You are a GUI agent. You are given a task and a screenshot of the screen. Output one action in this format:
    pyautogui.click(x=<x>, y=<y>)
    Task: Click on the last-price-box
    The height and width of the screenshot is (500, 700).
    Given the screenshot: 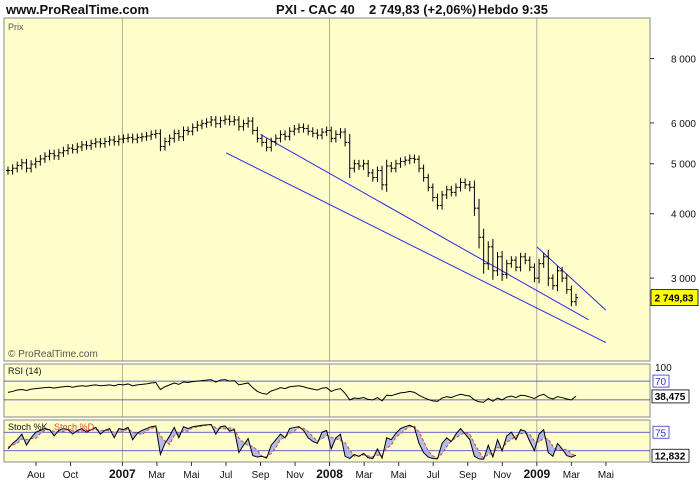 What is the action you would take?
    pyautogui.click(x=674, y=298)
    